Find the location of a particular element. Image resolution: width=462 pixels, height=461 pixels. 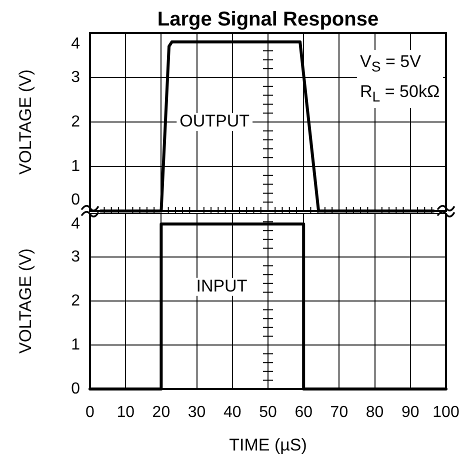

x-tick-label: 20 is located at coordinates (161, 413).